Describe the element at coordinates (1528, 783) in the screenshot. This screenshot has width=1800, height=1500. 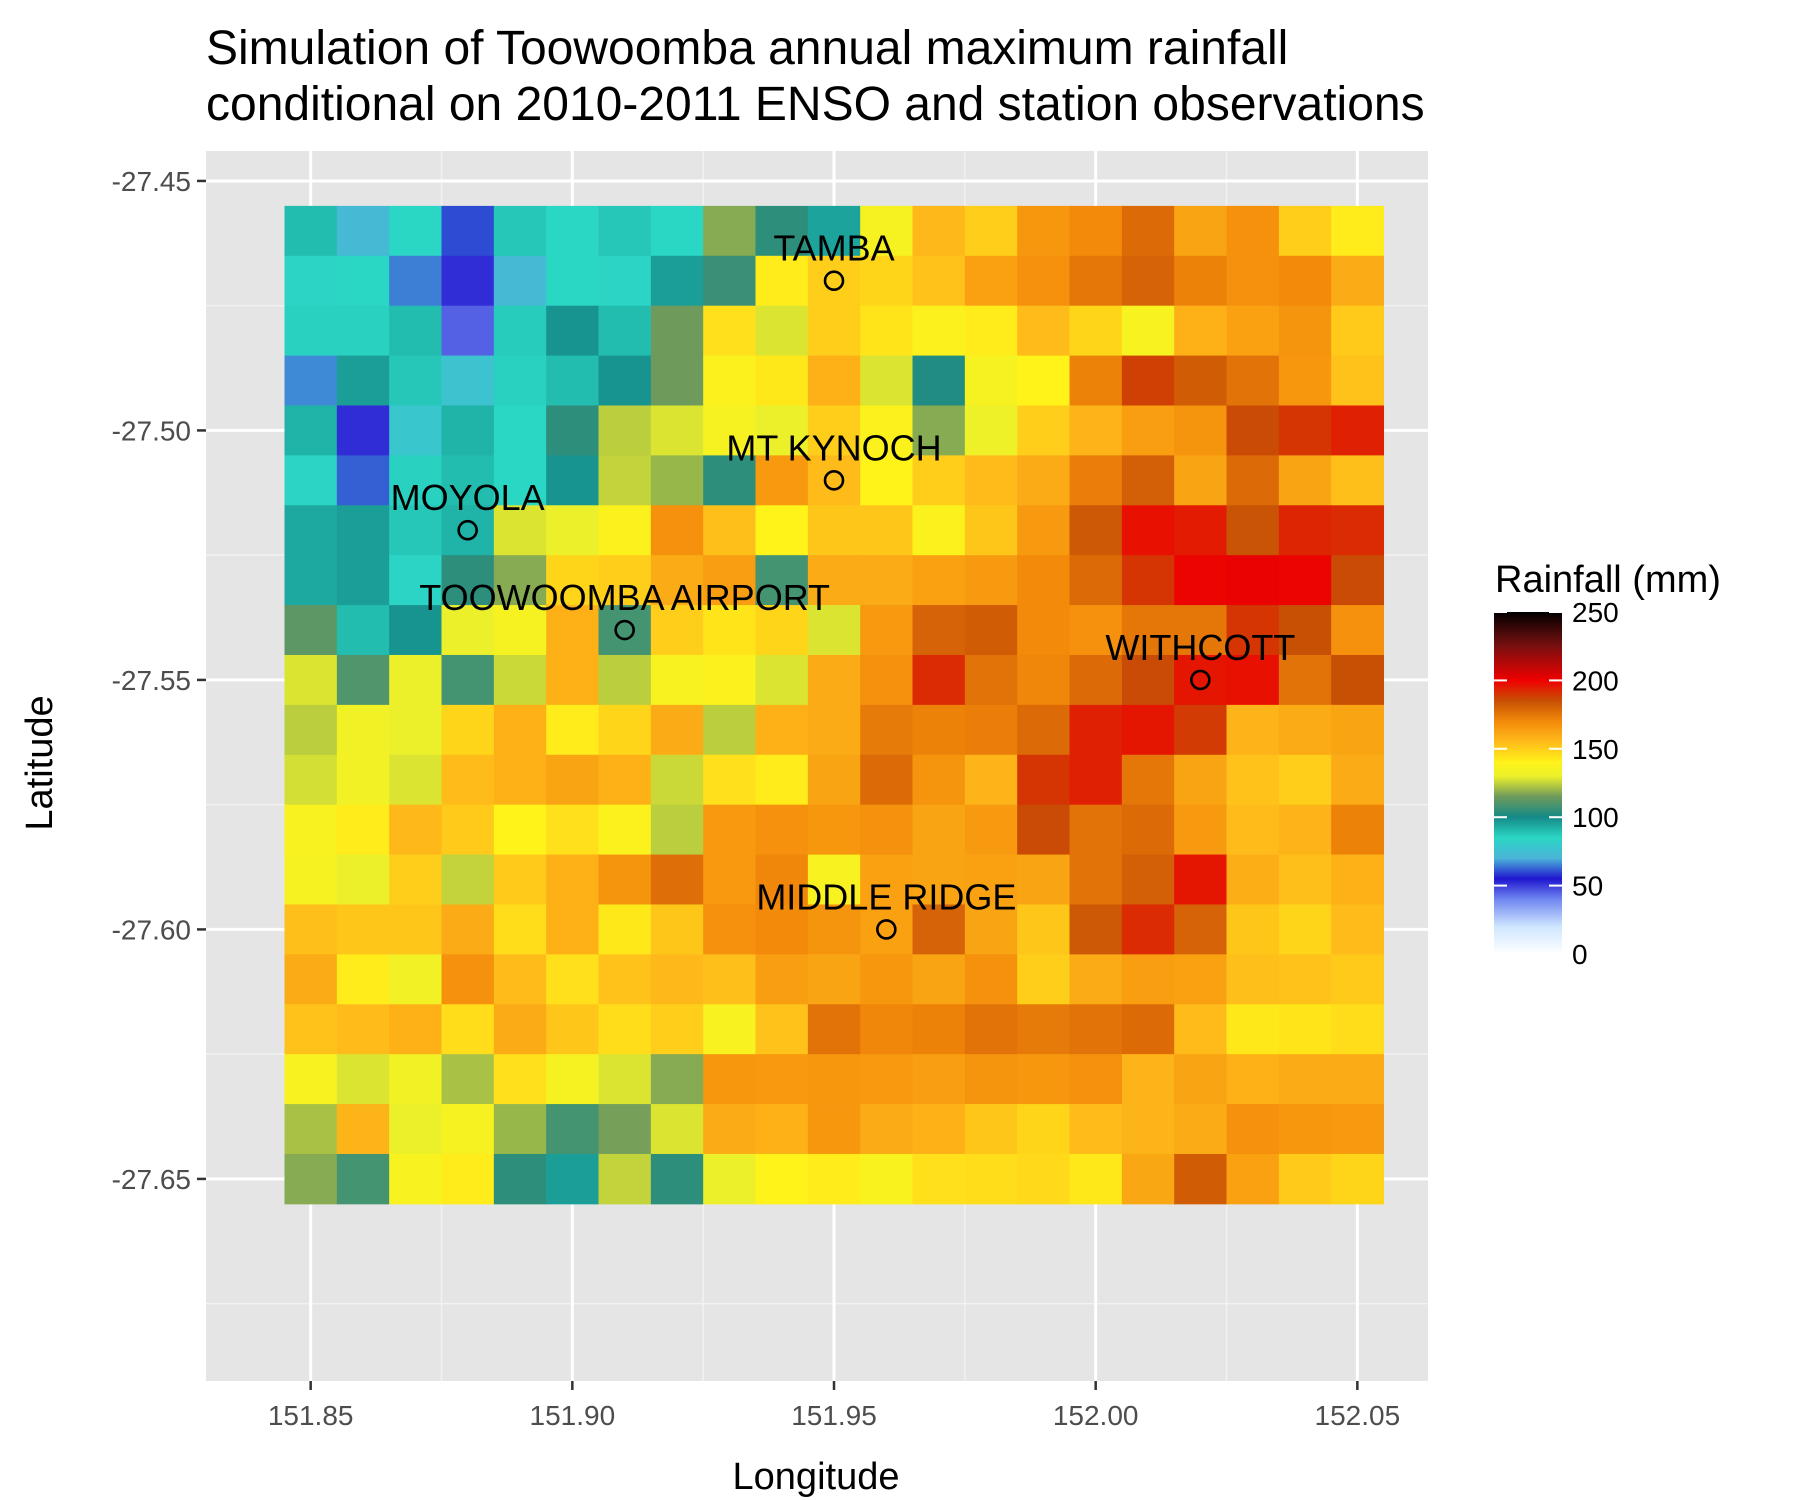
I see `legend-color-bar` at that location.